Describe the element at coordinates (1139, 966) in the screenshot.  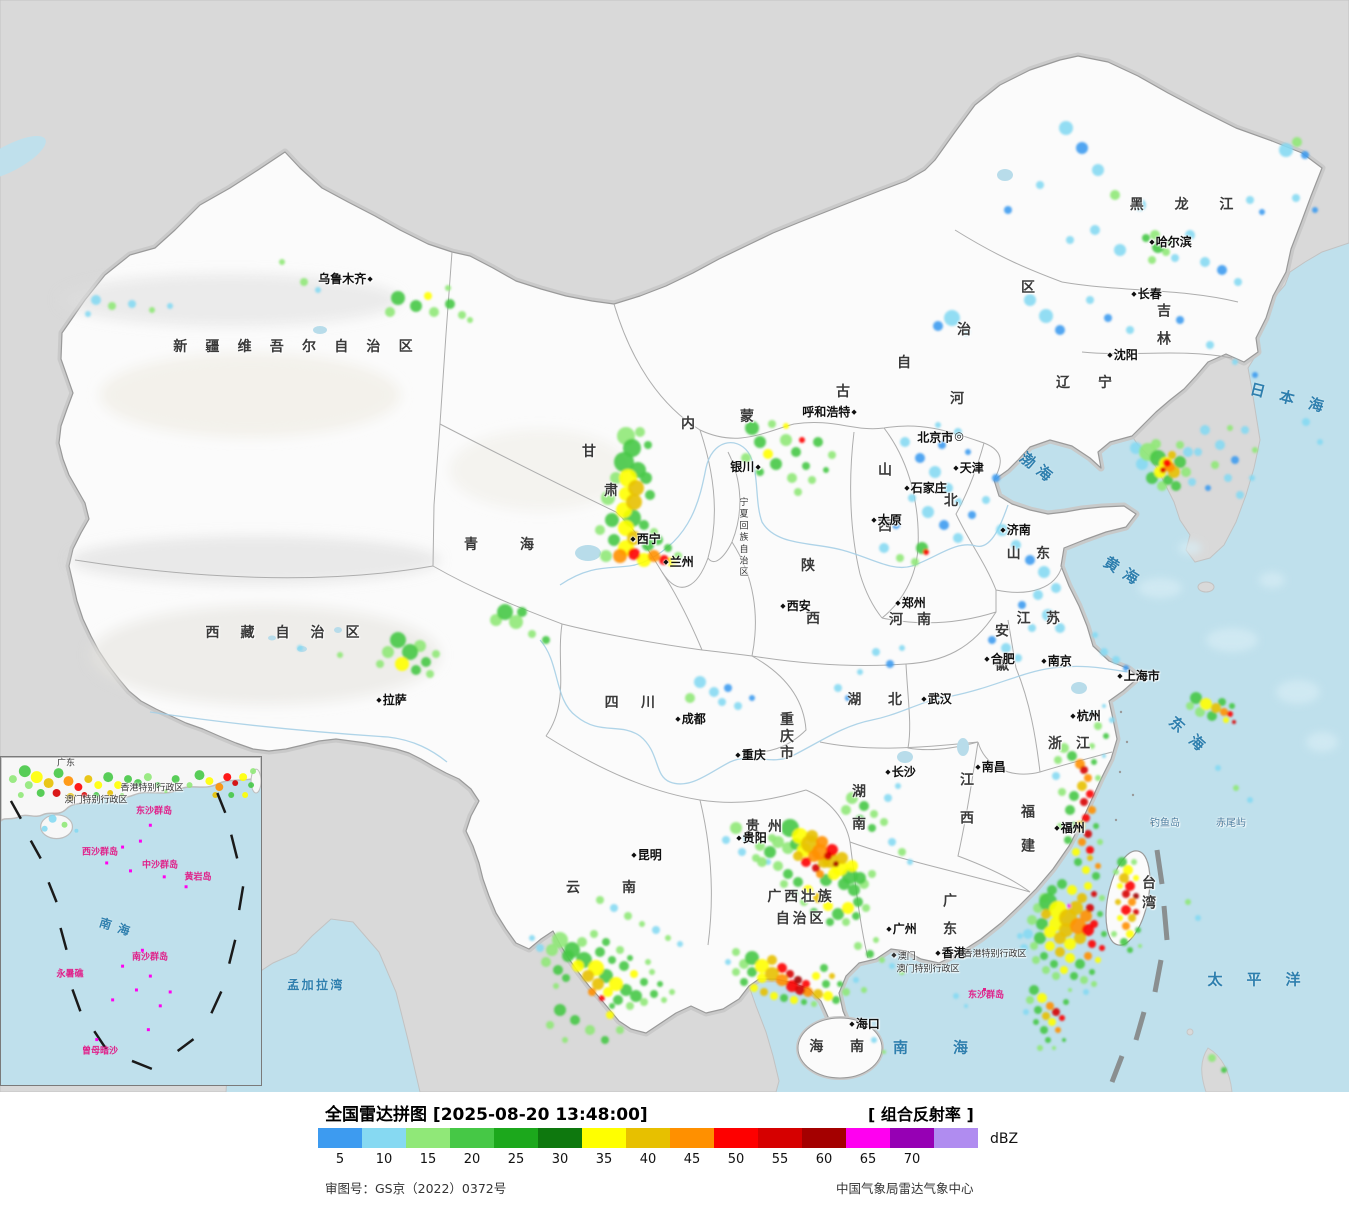
I see `nine-dash-line` at that location.